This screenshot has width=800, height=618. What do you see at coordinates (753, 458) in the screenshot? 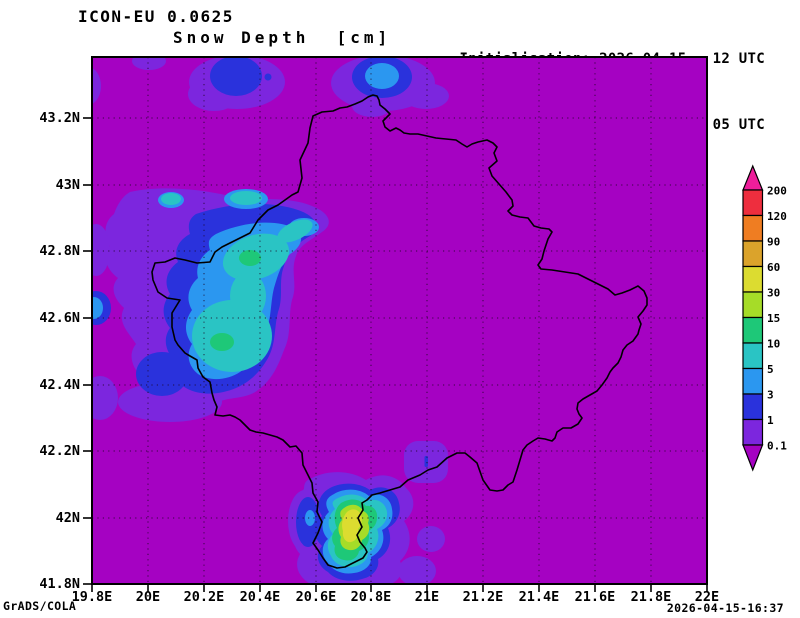
I see `colorbar-arrow-min` at bounding box center [753, 458].